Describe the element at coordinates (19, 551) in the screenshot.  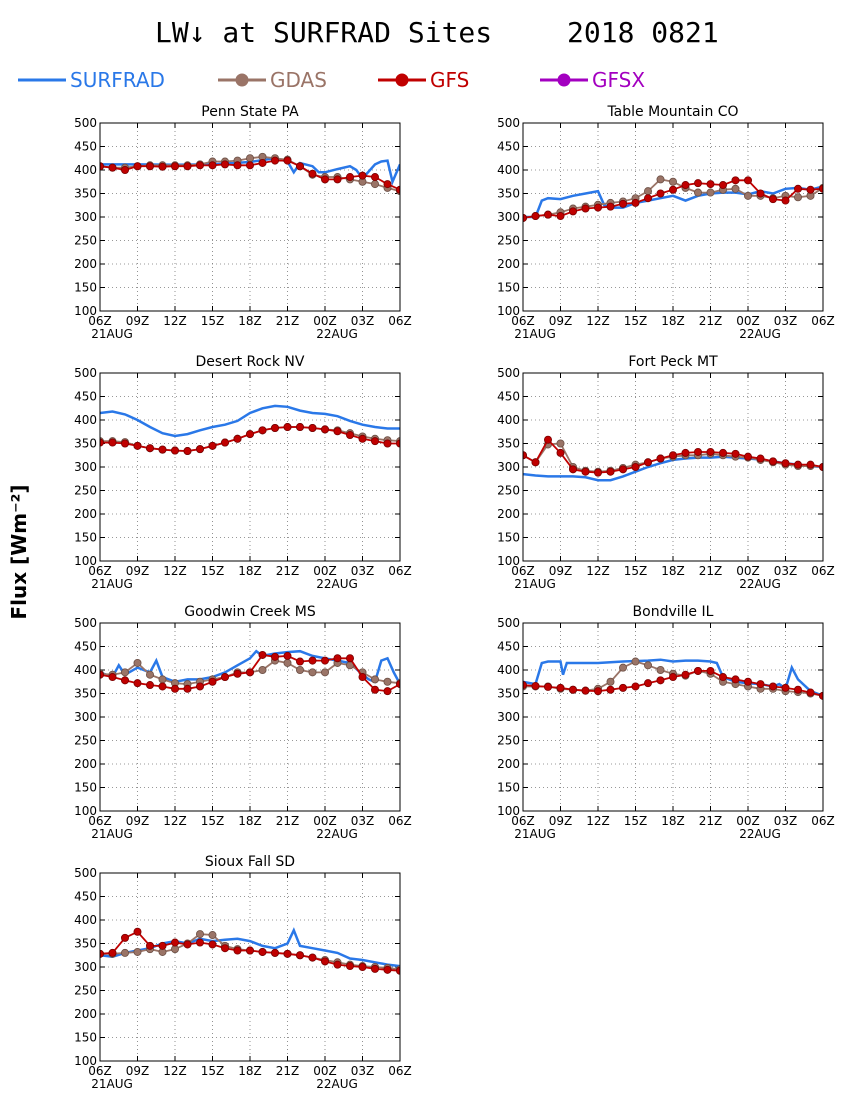
I see `y-axis-label: Flux [Wm⁻²]` at that location.